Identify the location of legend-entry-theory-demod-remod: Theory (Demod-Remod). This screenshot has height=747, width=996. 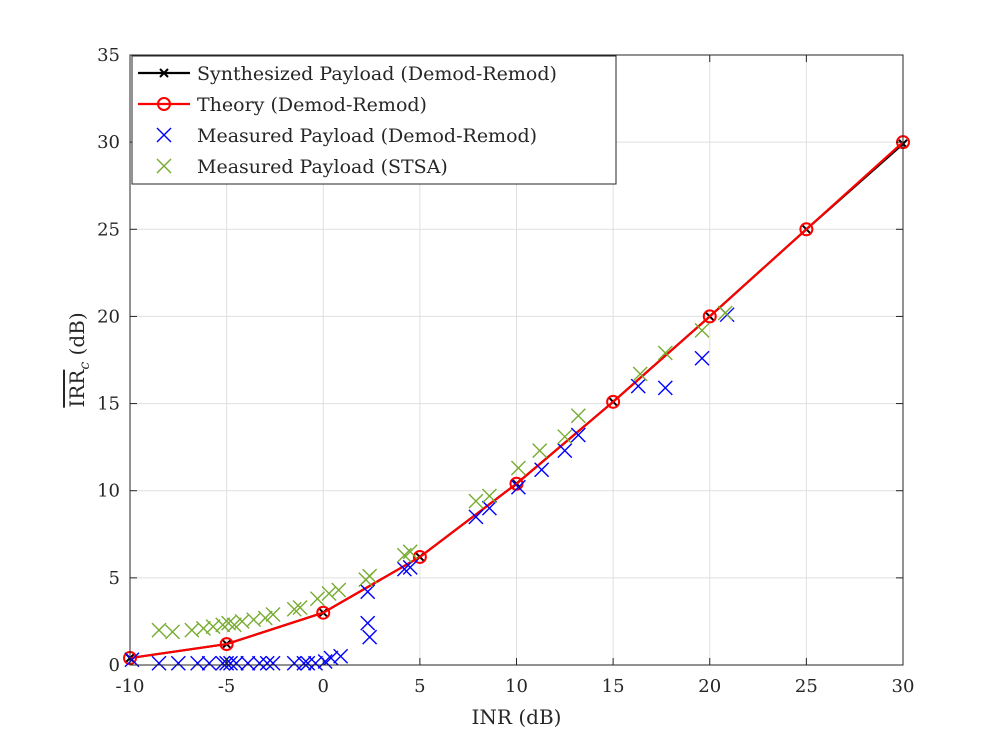
(282, 105).